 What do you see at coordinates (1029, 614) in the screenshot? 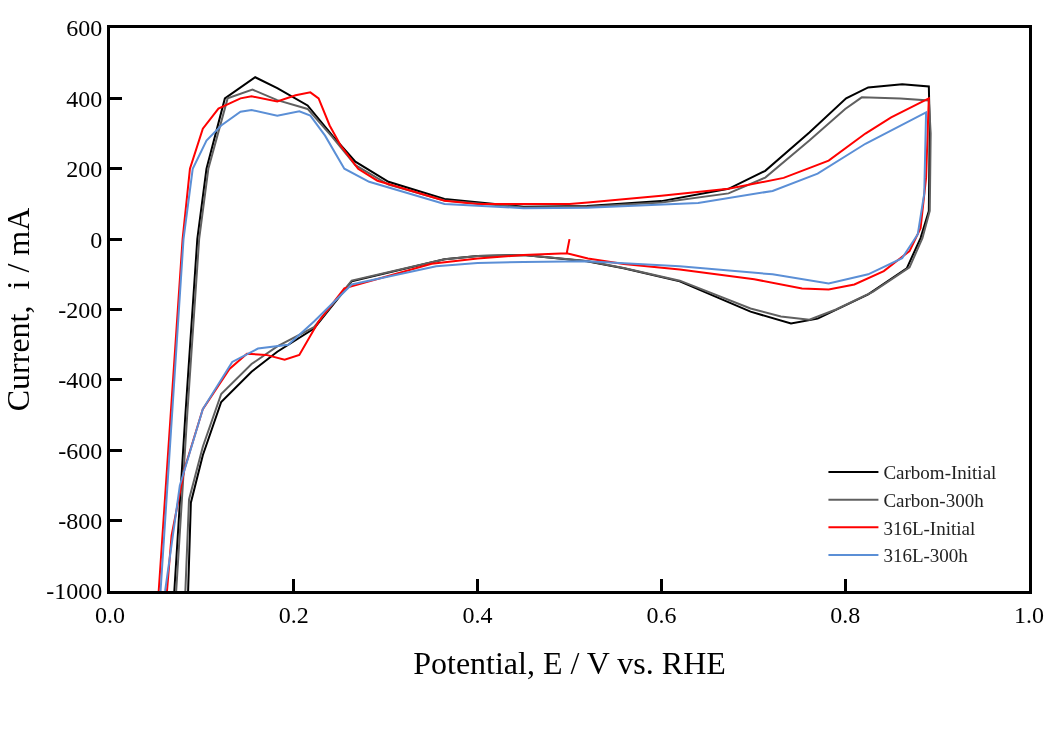
I see `x-tick-label: 1.0` at bounding box center [1029, 614].